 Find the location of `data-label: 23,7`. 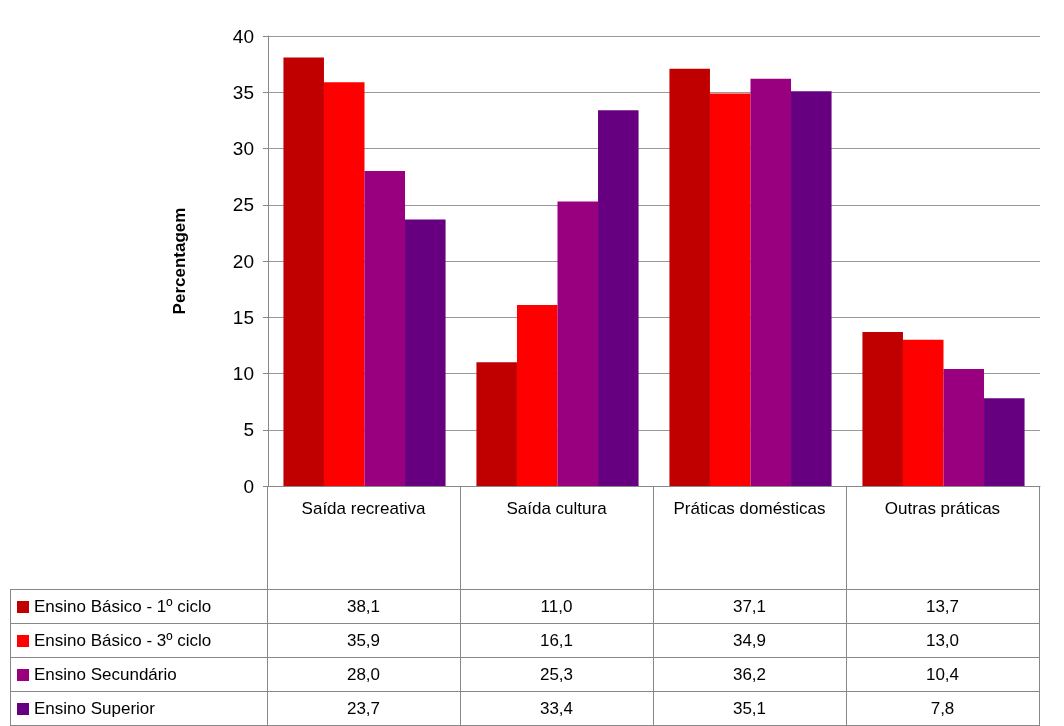

data-label: 23,7 is located at coordinates (363, 708).